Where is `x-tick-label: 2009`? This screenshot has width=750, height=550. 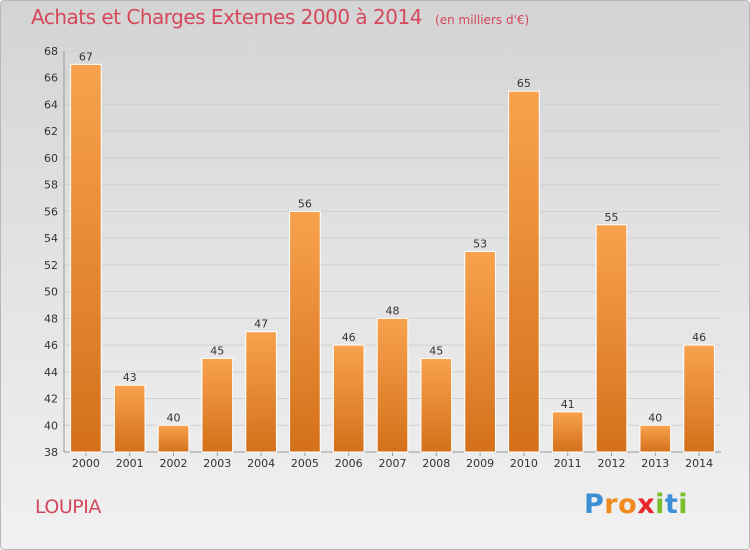 x-tick-label: 2009 is located at coordinates (480, 463).